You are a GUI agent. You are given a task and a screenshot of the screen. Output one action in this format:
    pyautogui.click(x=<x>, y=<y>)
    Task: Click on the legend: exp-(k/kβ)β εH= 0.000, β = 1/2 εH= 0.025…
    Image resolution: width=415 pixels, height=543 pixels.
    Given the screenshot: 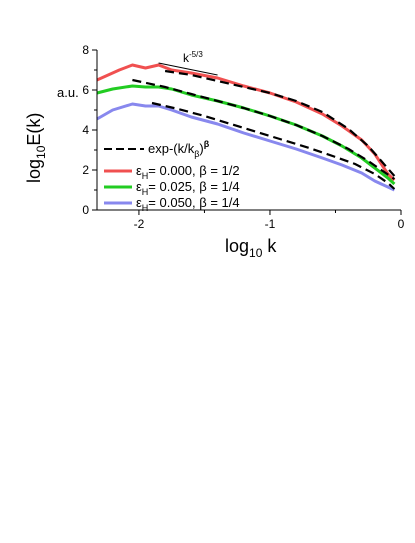 What is the action you would take?
    pyautogui.click(x=172, y=176)
    